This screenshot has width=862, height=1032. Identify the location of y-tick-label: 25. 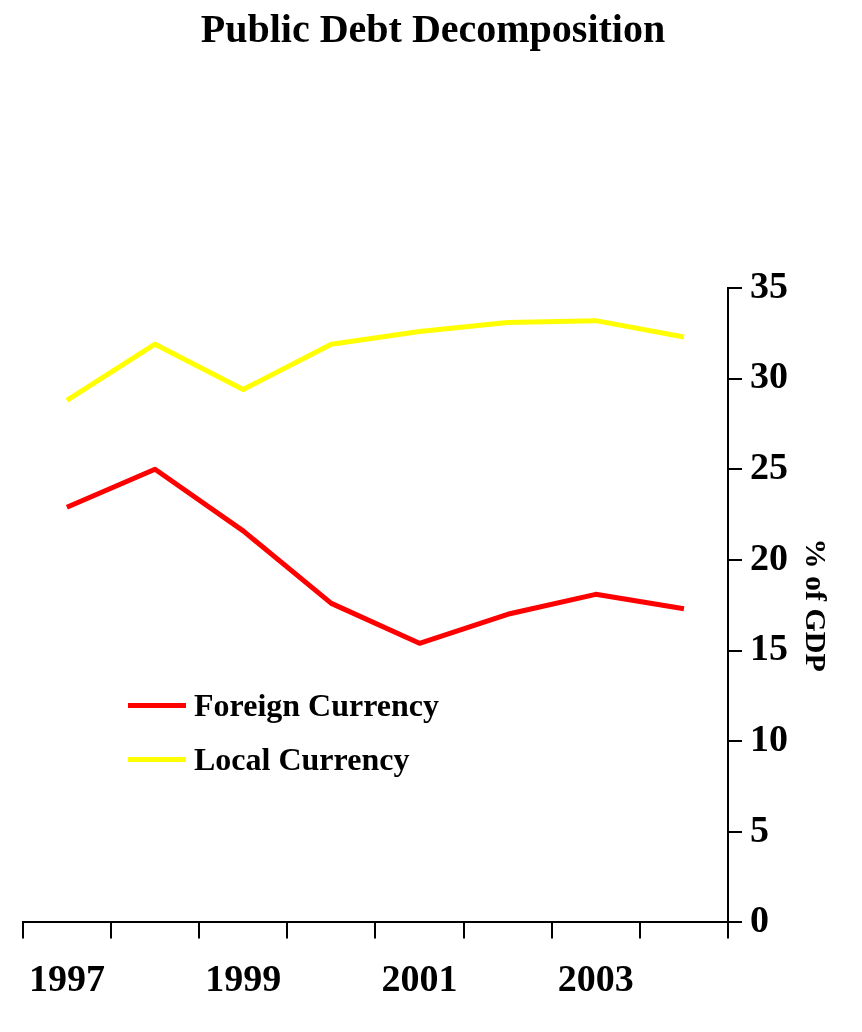
(769, 466).